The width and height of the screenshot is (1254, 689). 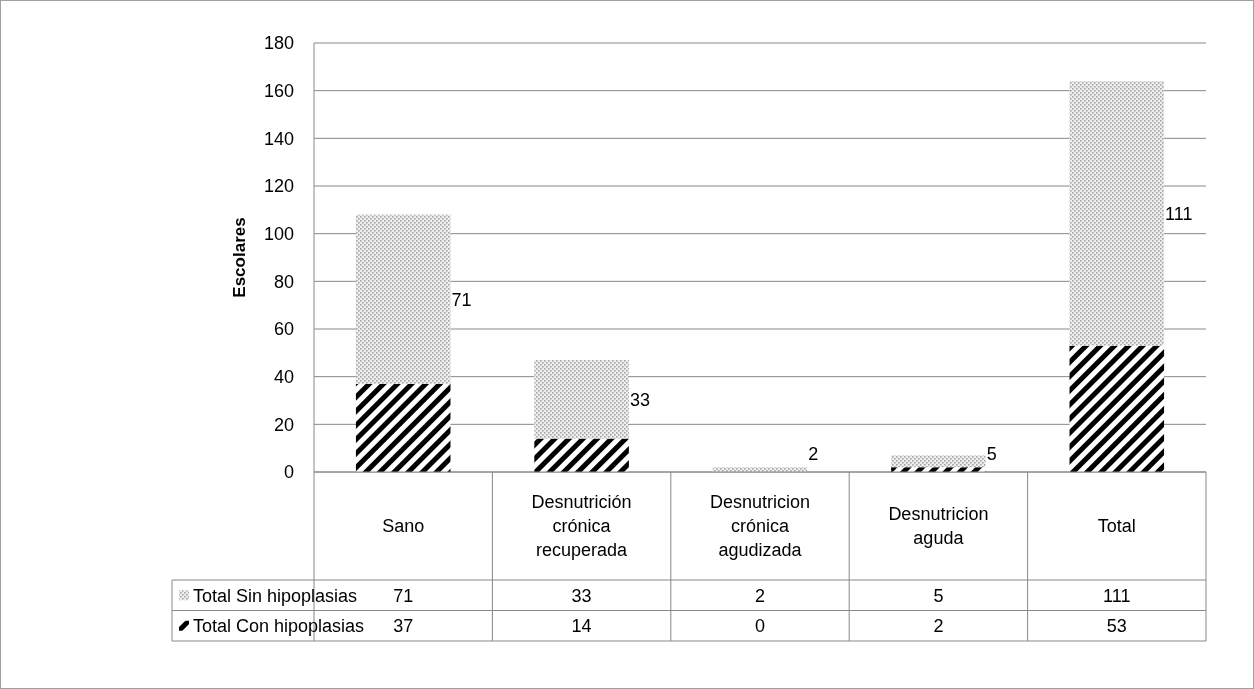 What do you see at coordinates (279, 626) in the screenshot?
I see `legend-label: Total Con hipoplasias` at bounding box center [279, 626].